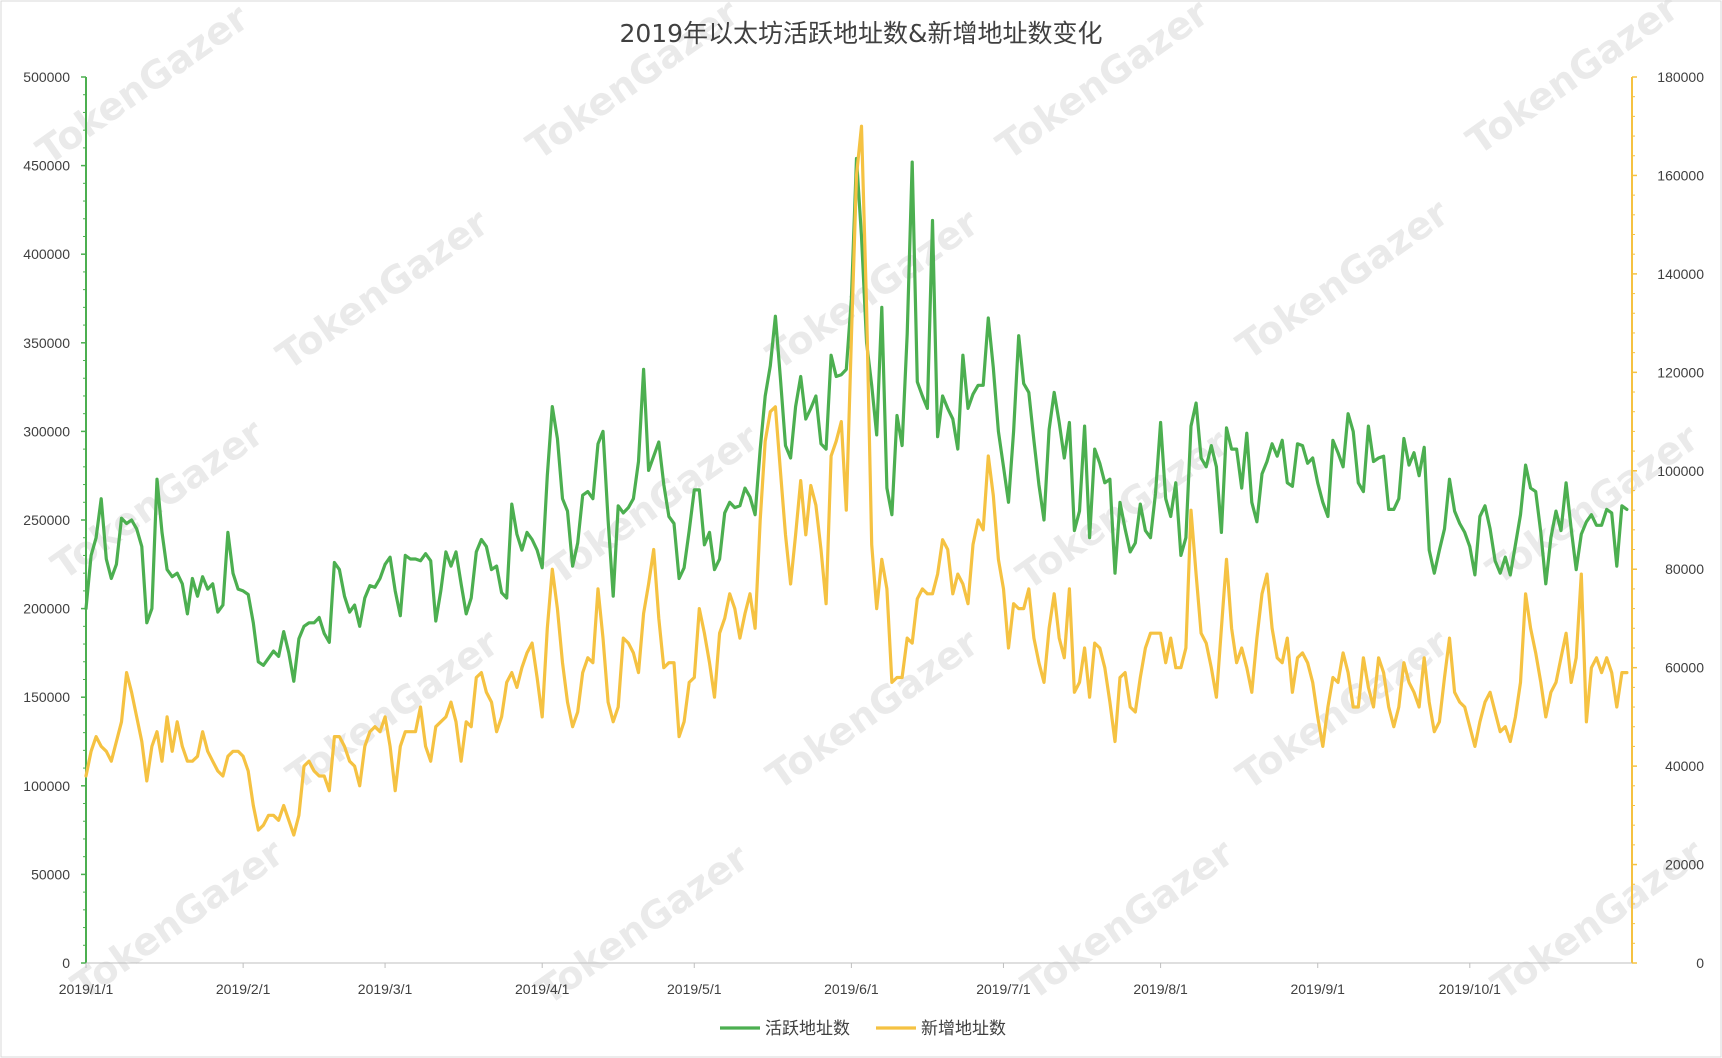 The height and width of the screenshot is (1058, 1722). What do you see at coordinates (963, 1029) in the screenshot?
I see `legend-label: 新增地址数` at bounding box center [963, 1029].